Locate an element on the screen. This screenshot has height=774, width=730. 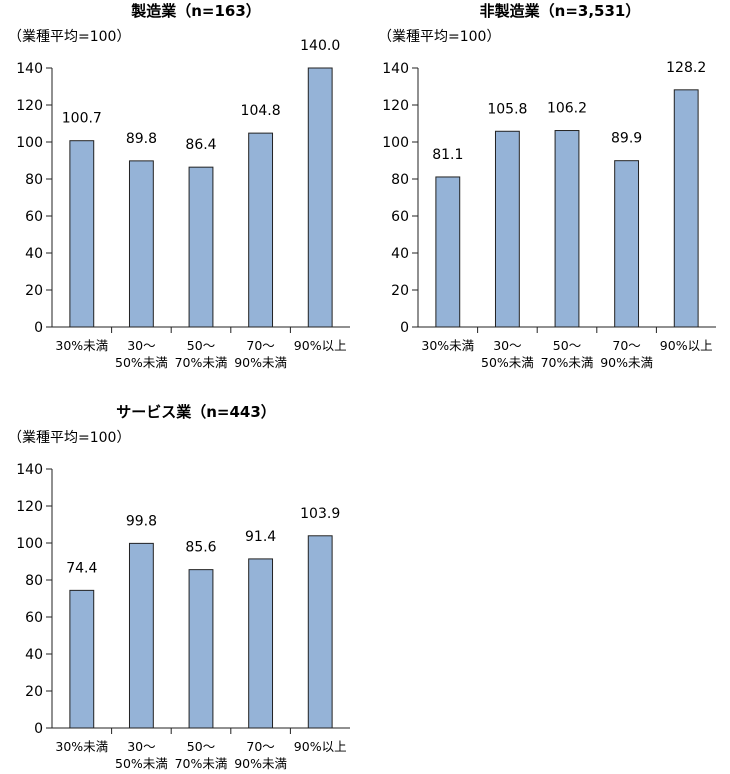
bar-value-label: 74.4 is located at coordinates (81, 568).